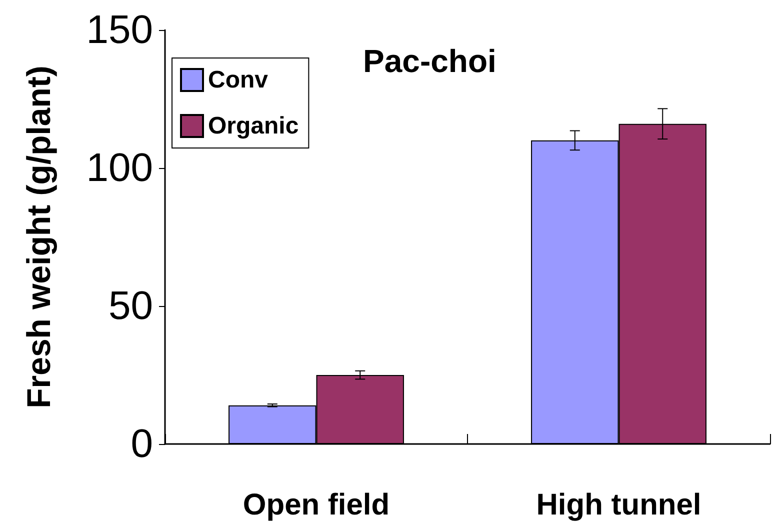 The image size is (780, 527). What do you see at coordinates (119, 168) in the screenshot?
I see `y-tick-label: 100` at bounding box center [119, 168].